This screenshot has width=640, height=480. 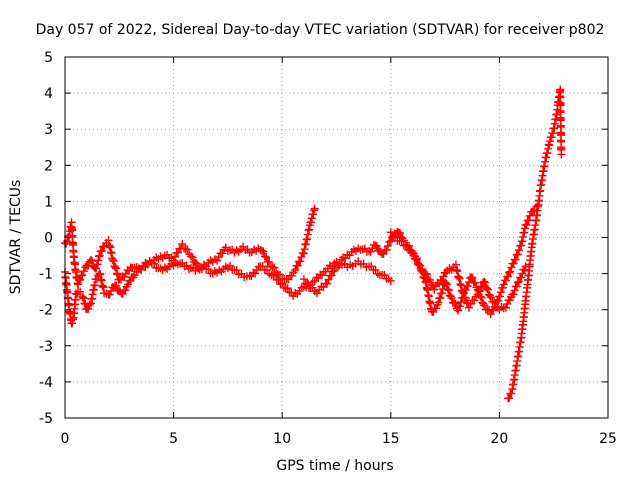 I want to click on y-tick-label: -2, so click(x=46, y=311).